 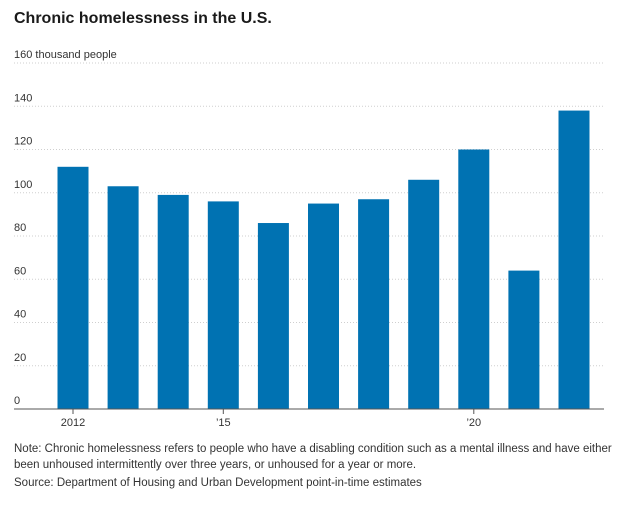 I want to click on y-tick-label: 100, so click(x=23, y=185).